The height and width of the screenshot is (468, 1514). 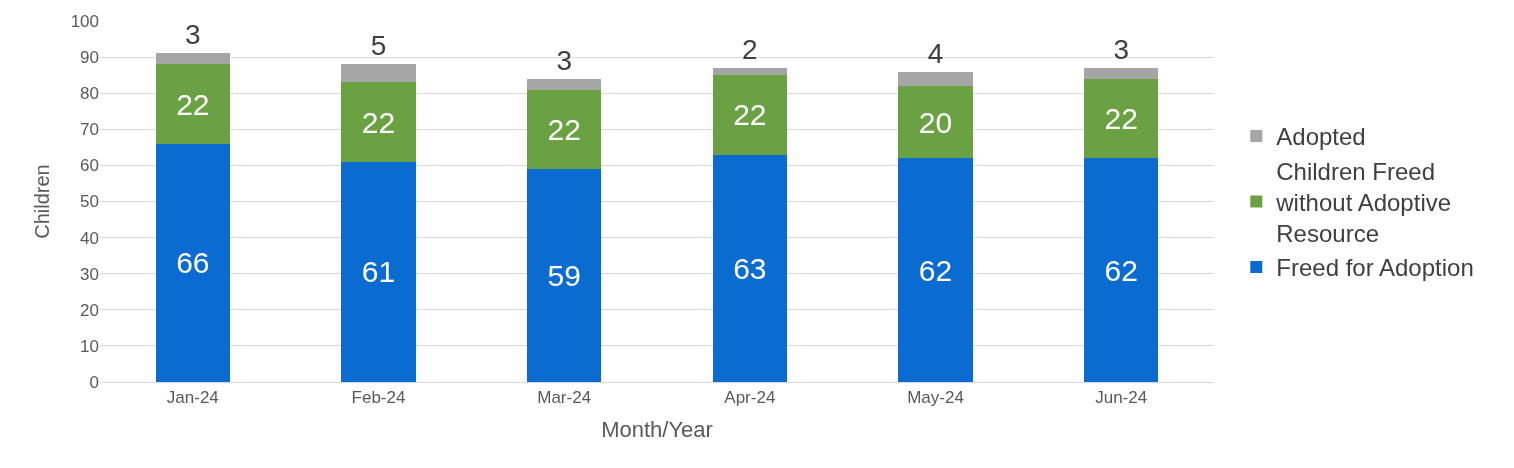 I want to click on y-tick-label: 0, so click(x=94, y=382).